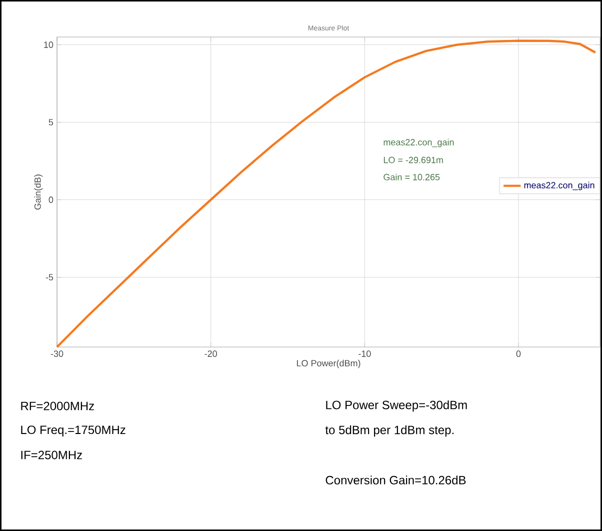 Image resolution: width=602 pixels, height=531 pixels. Describe the element at coordinates (49, 45) in the screenshot. I see `y-tick-label: 10` at that location.